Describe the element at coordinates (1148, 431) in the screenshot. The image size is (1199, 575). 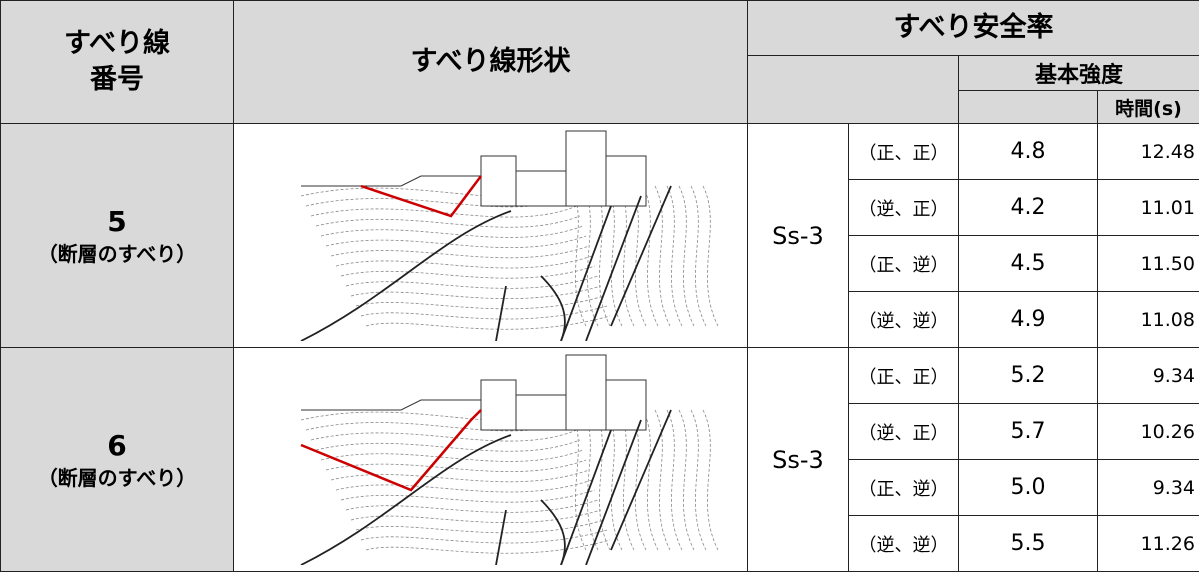
I see `time-cell: 10.26` at that location.